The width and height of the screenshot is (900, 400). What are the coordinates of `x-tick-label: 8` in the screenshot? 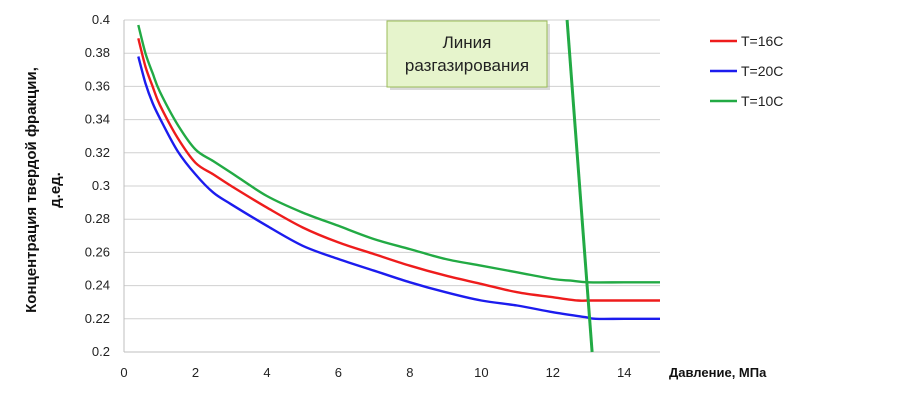 It's located at (409, 372).